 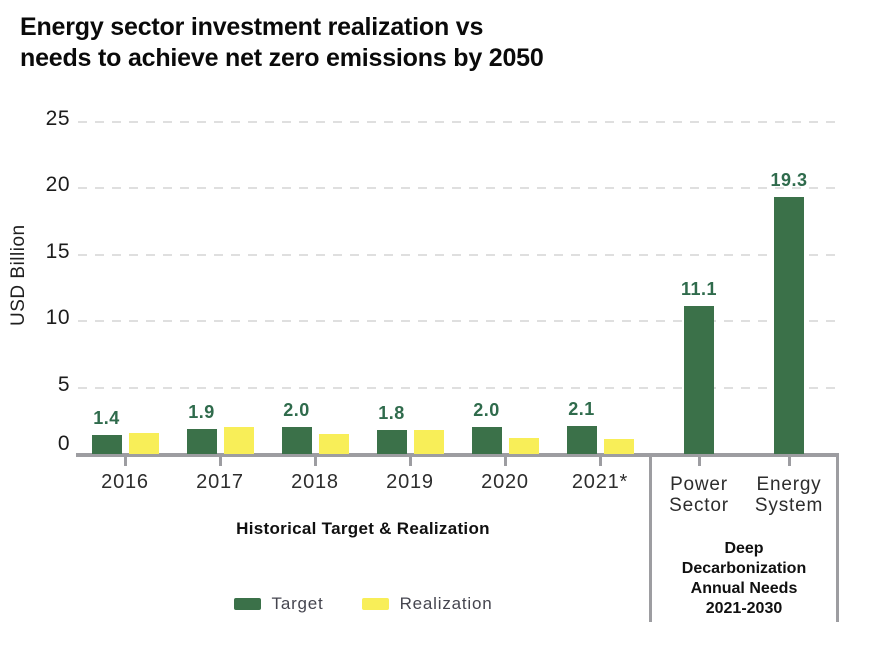 I want to click on x-label-power-sector: Power Sector, so click(x=699, y=495).